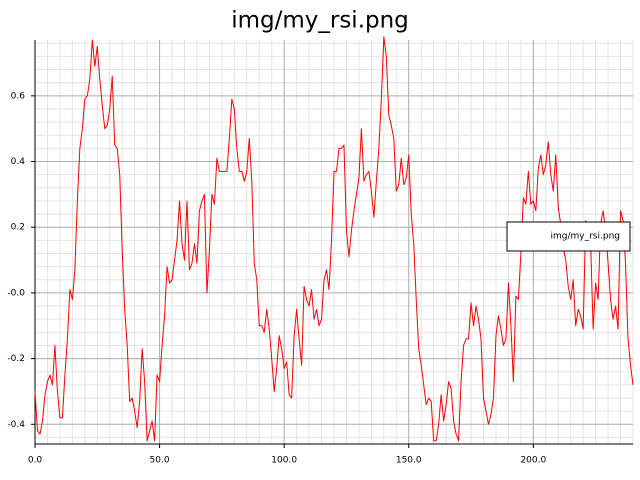  I want to click on x-tick-label: 150.0, so click(409, 461).